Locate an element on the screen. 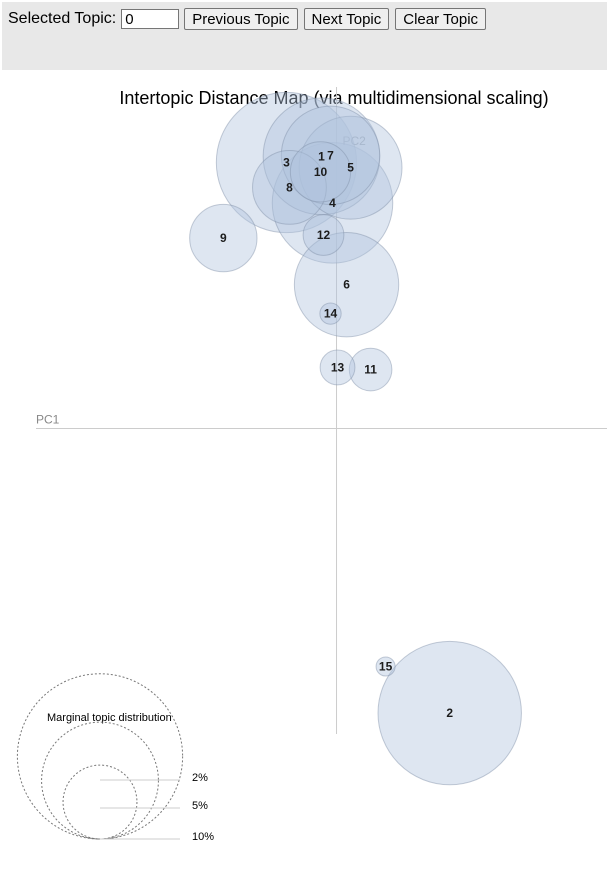  topic-label-7: 7 is located at coordinates (330, 155).